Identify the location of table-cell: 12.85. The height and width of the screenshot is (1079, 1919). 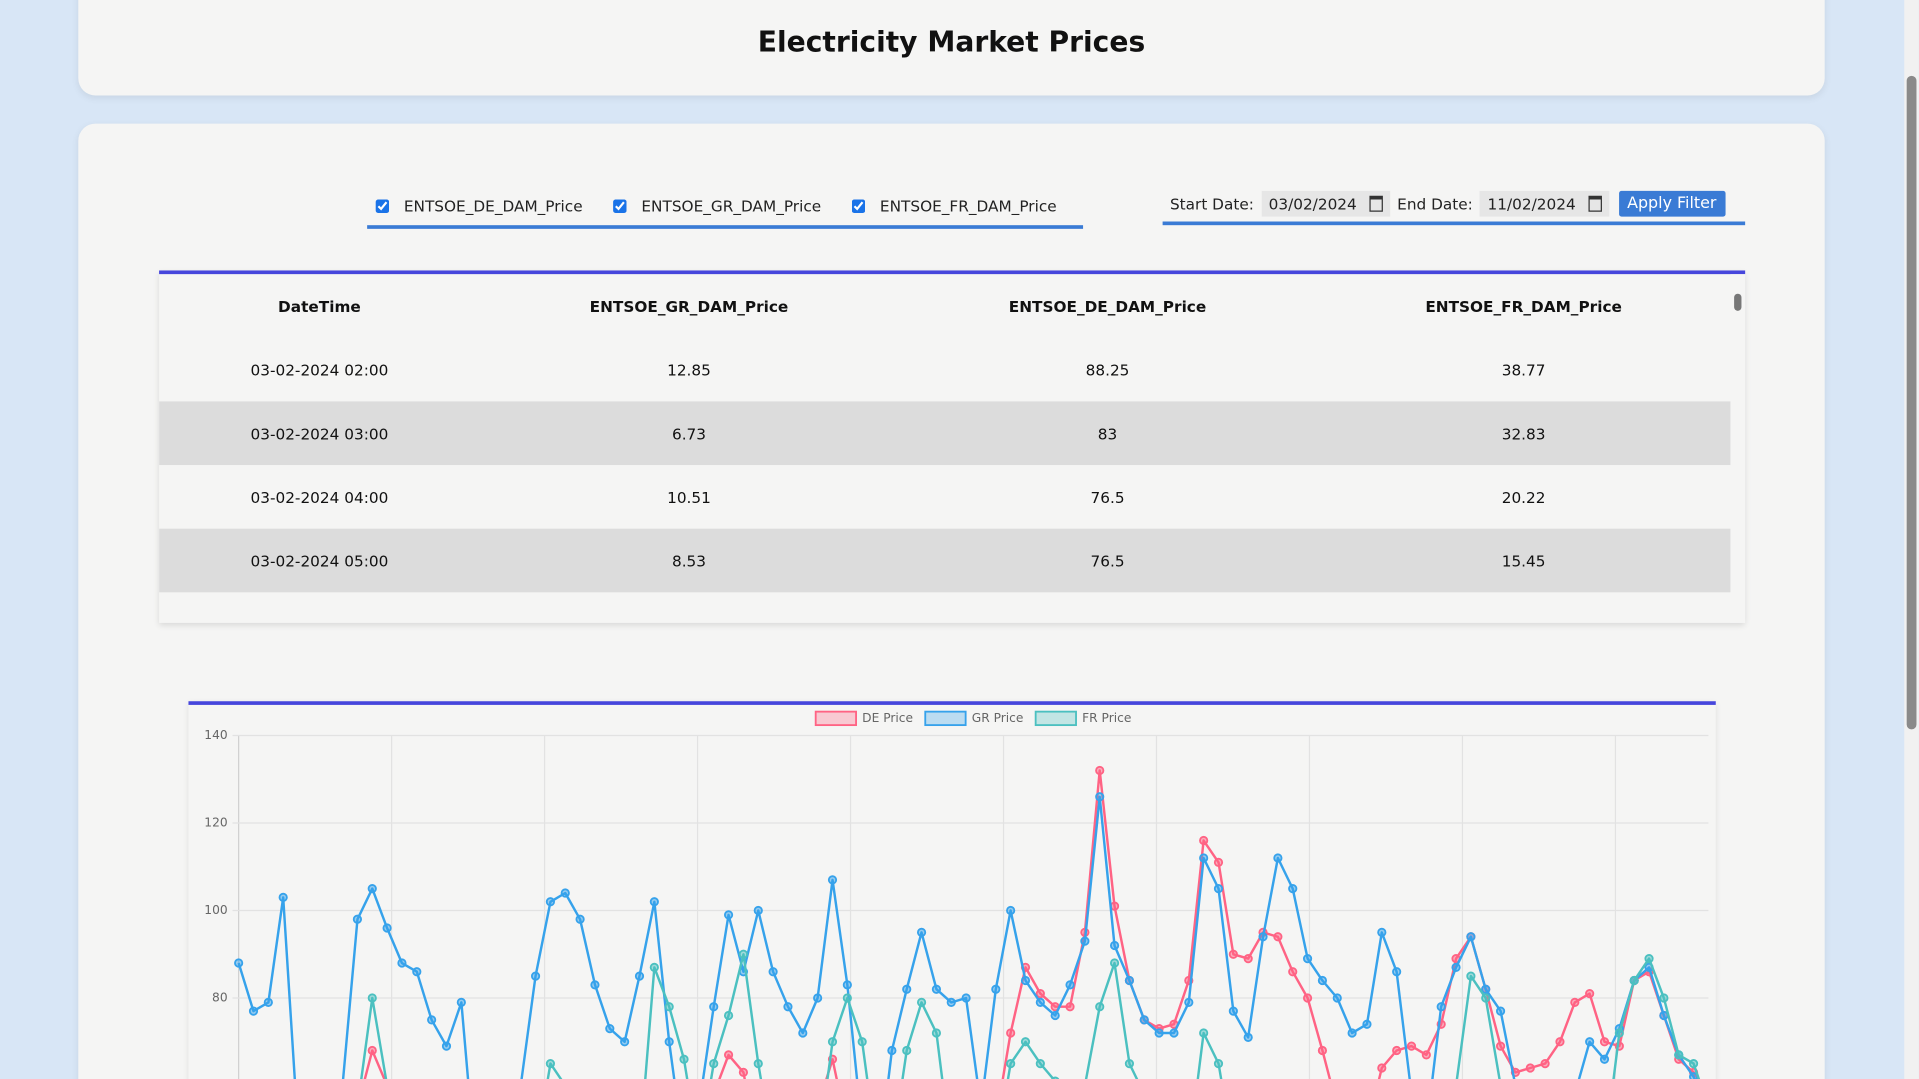
(689, 369).